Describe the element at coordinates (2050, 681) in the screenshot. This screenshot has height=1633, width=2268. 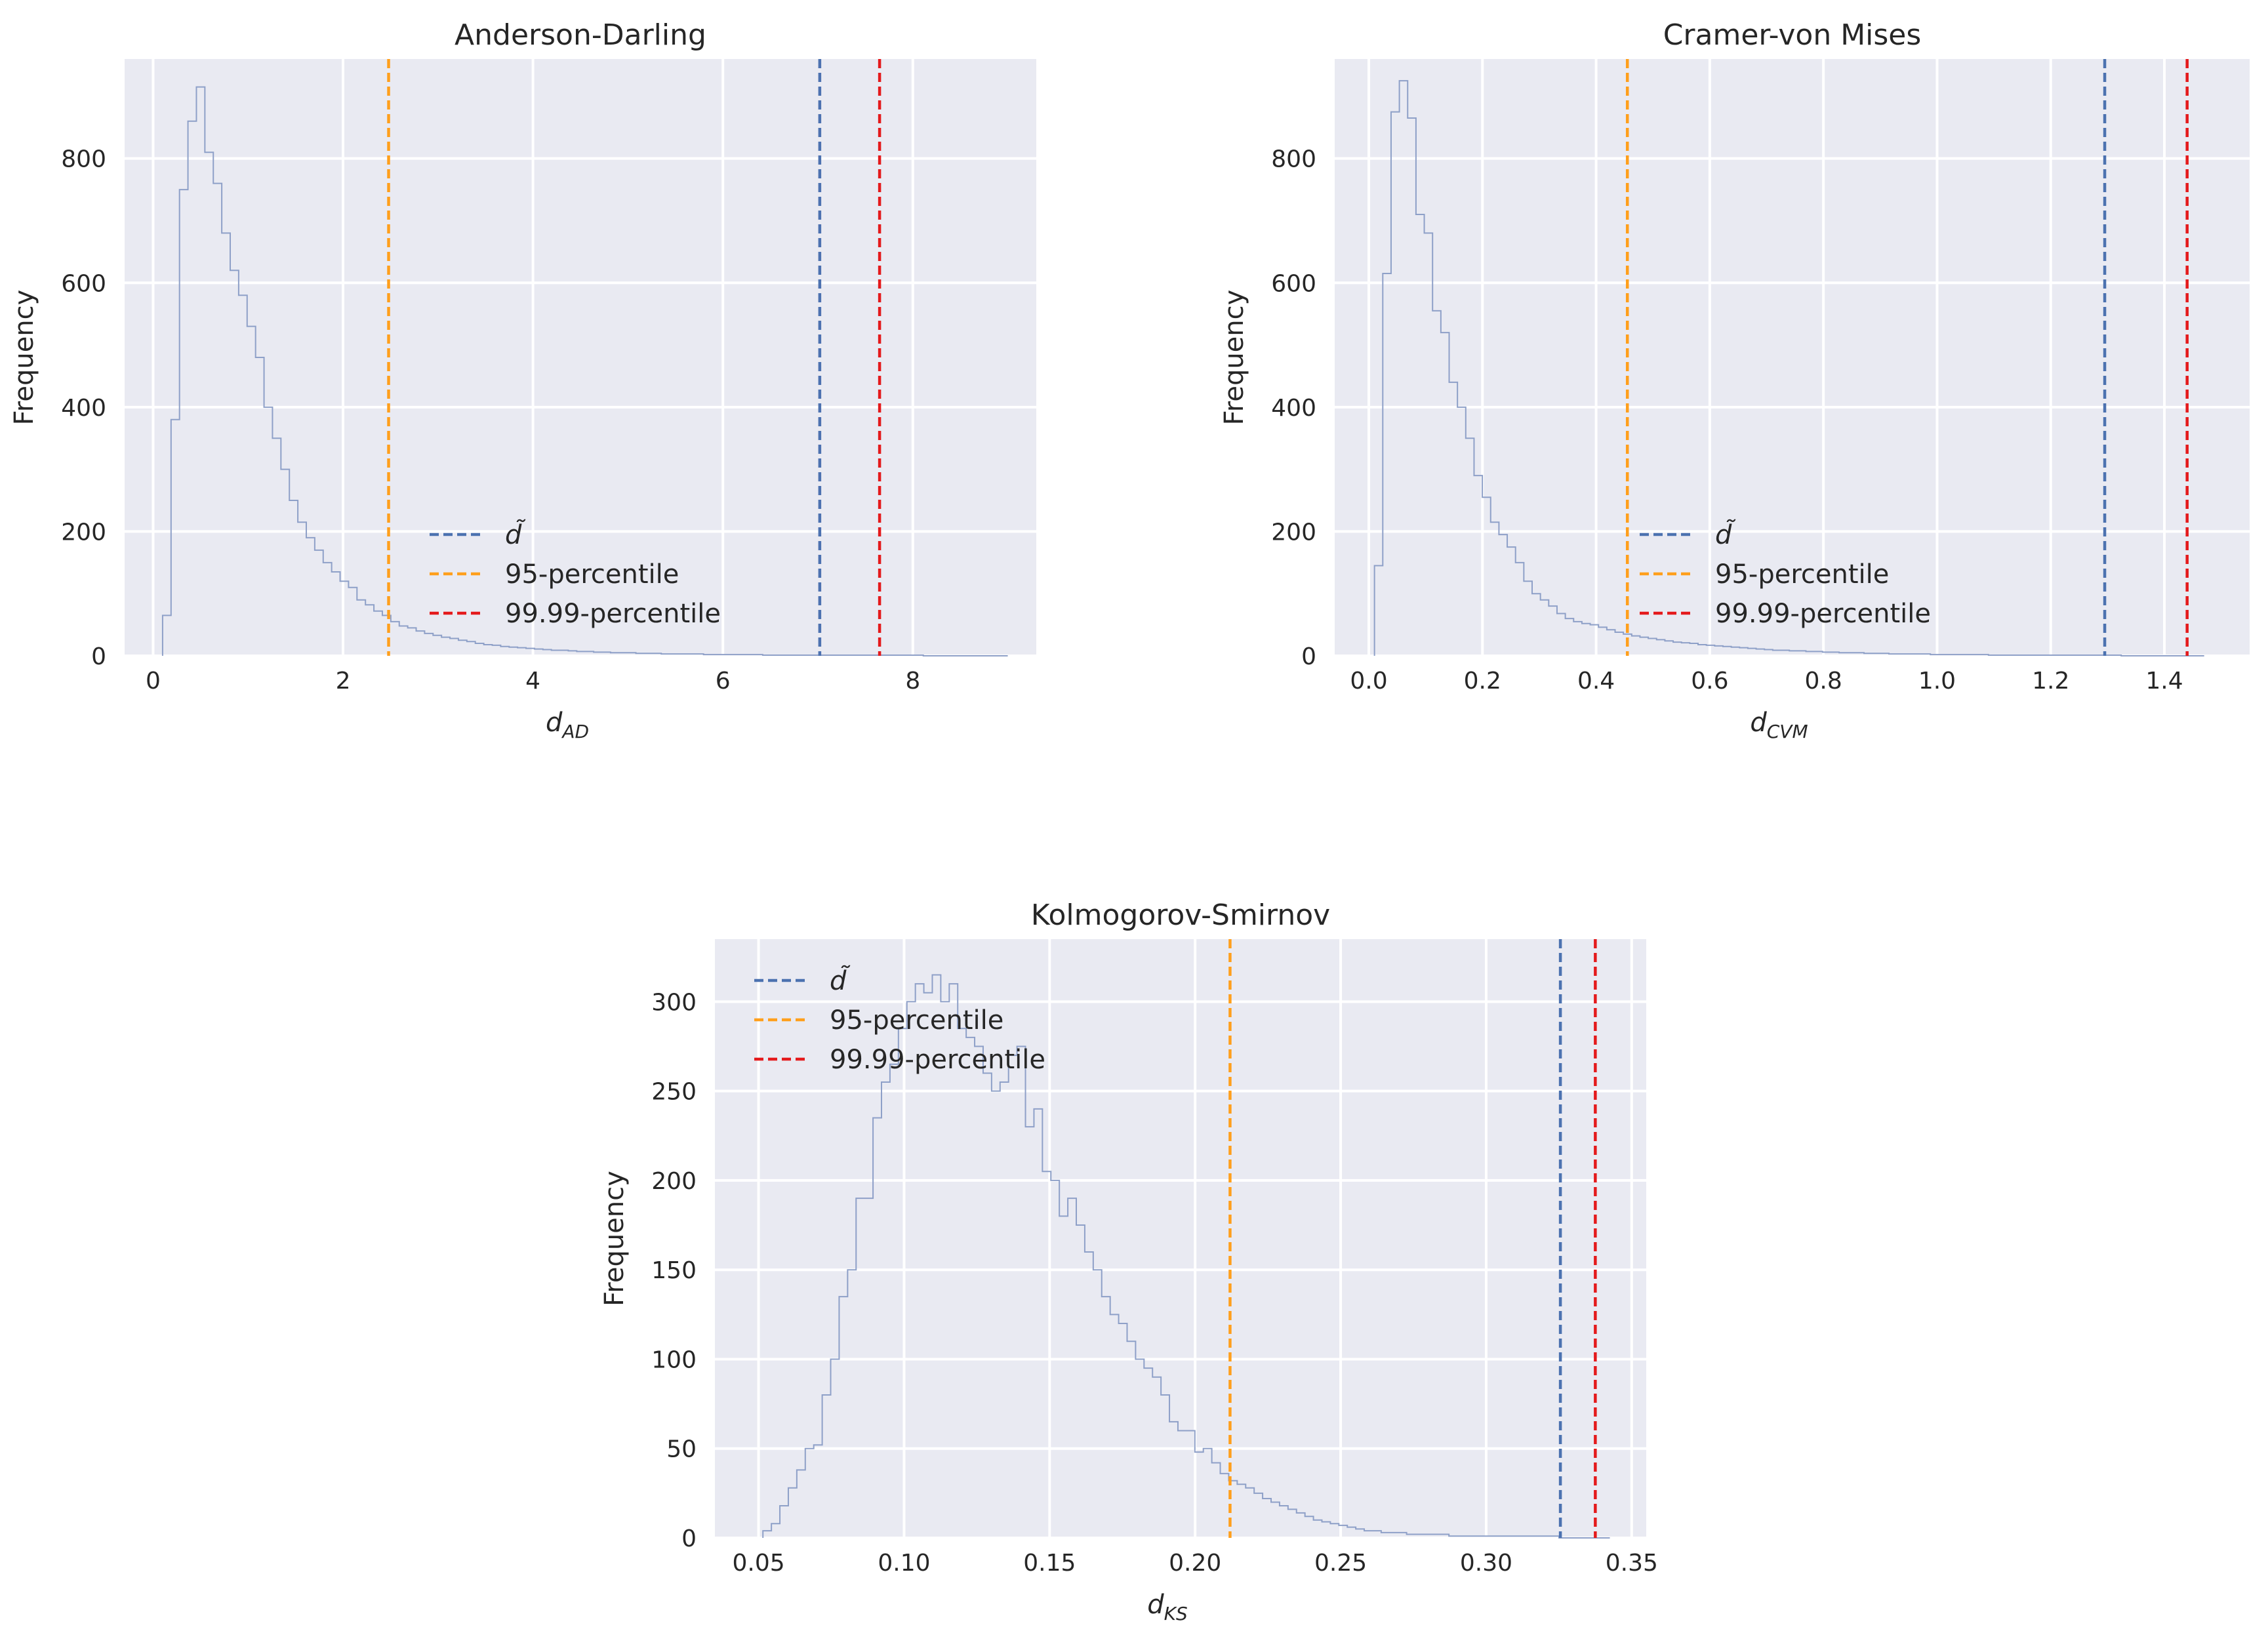
I see `x-tick-label: 1.2` at that location.